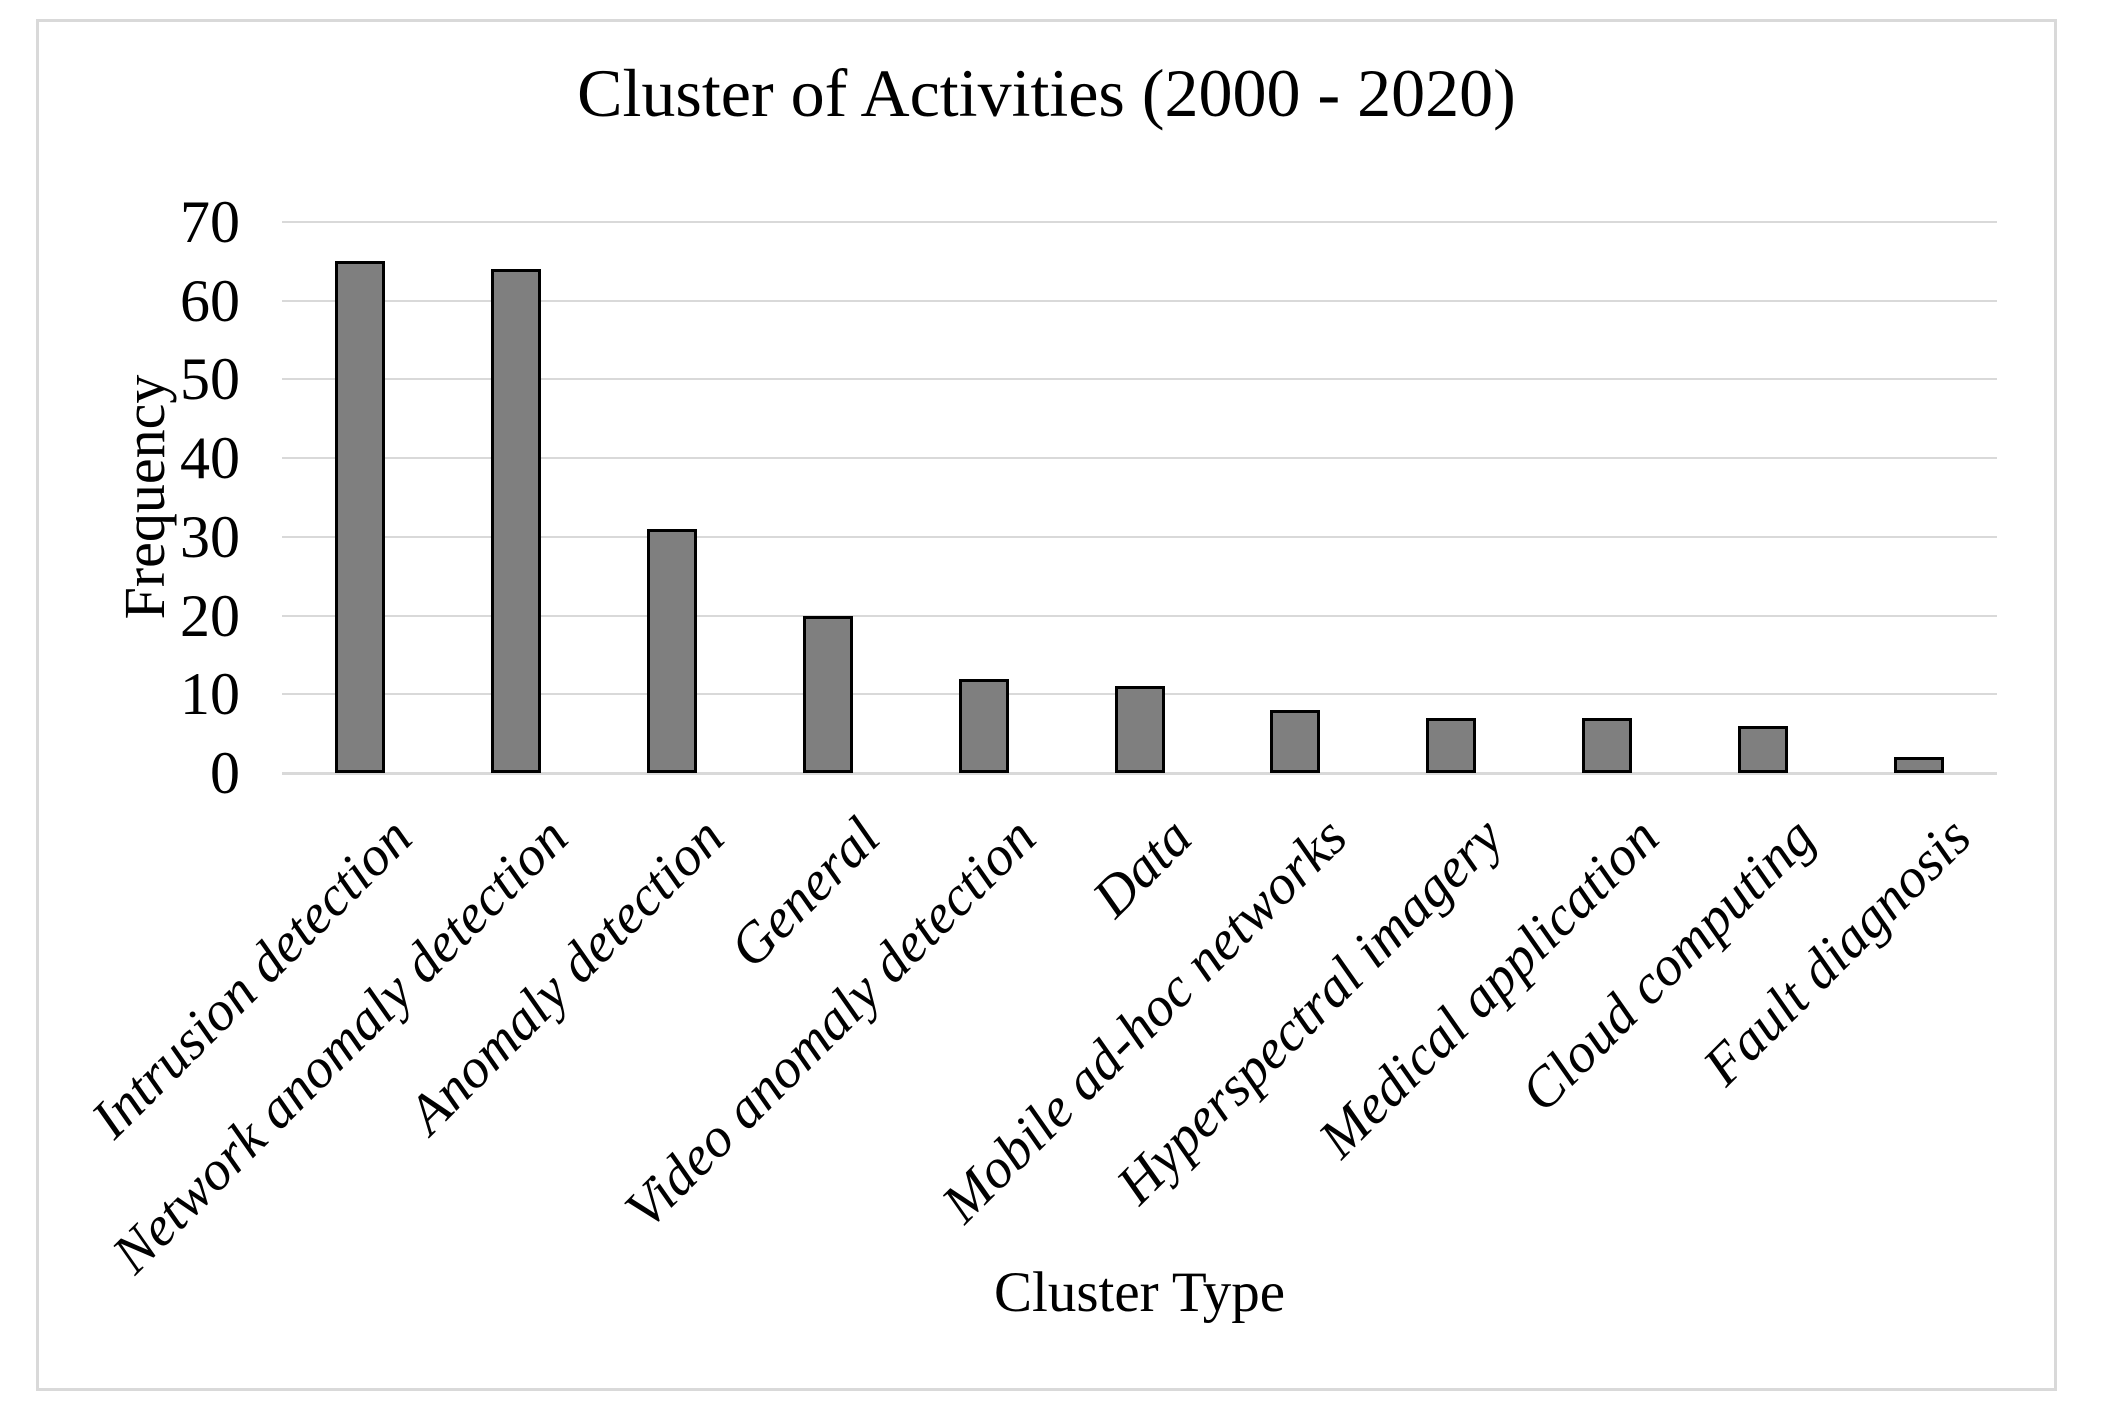 The height and width of the screenshot is (1423, 2104). I want to click on bar-video-anomaly-detection, so click(983, 725).